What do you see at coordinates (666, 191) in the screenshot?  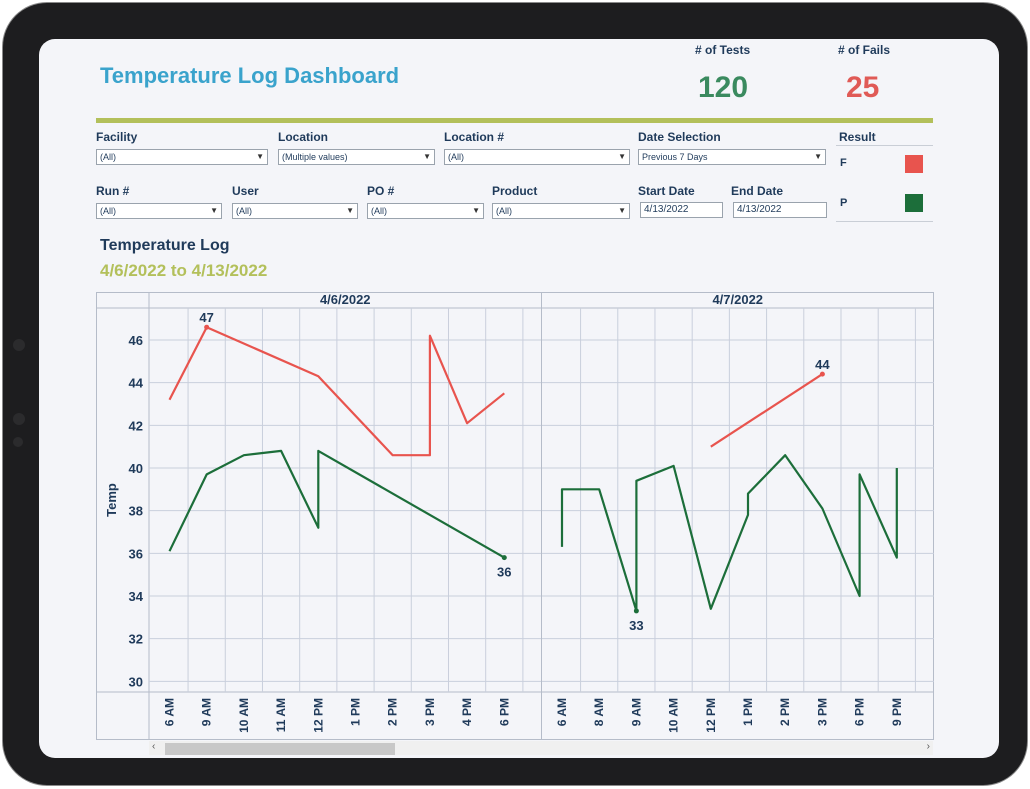 I see `filter-start-date-label: Start Date` at bounding box center [666, 191].